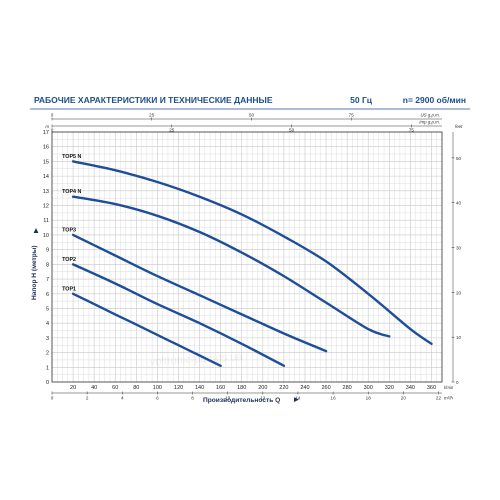 The width and height of the screenshot is (500, 500). Describe the element at coordinates (172, 130) in the screenshot. I see `imp-gpm-tick-label: 25` at that location.